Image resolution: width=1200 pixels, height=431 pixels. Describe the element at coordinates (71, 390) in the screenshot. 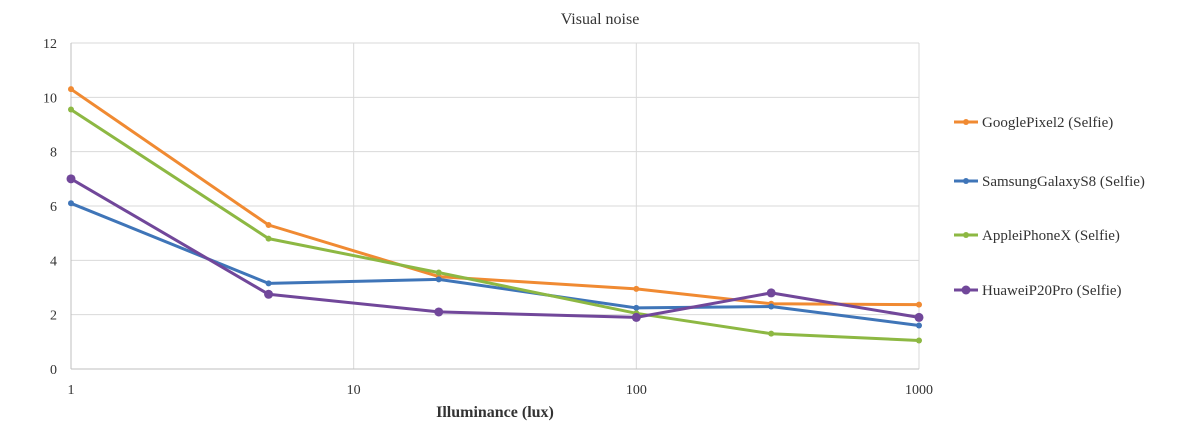

I see `x-tick-label: 1` at that location.